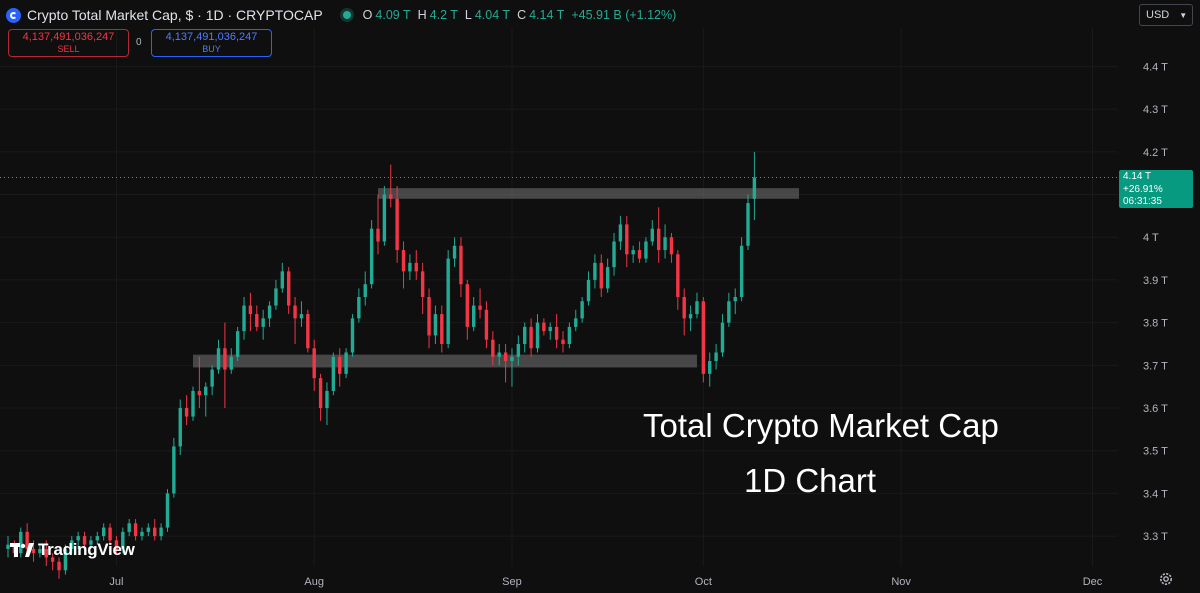 The height and width of the screenshot is (593, 1200). What do you see at coordinates (211, 37) in the screenshot?
I see `buy-price: 4,137,491,036,247` at bounding box center [211, 37].